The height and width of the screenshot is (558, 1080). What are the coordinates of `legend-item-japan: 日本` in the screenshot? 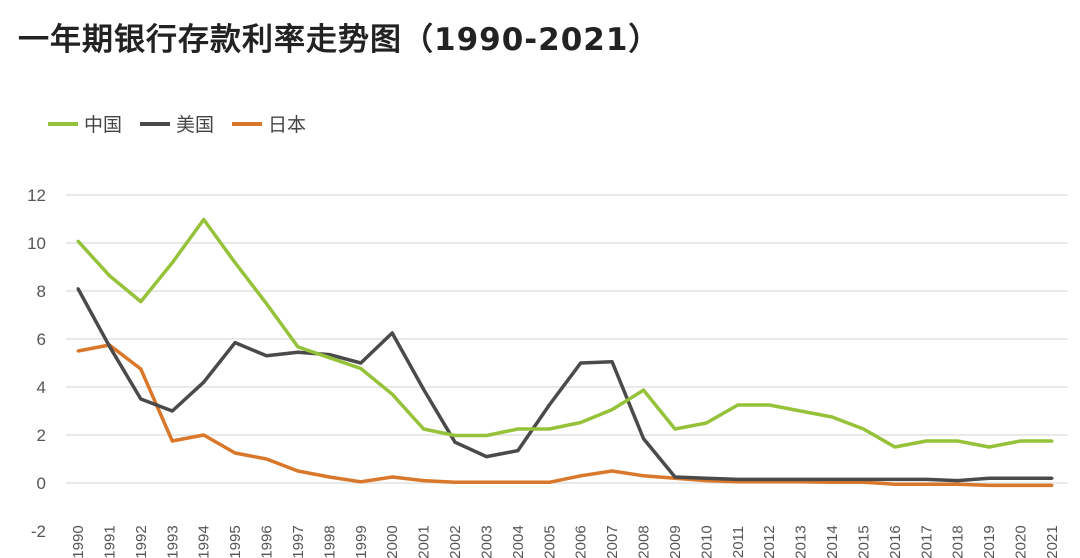 It's located at (269, 123).